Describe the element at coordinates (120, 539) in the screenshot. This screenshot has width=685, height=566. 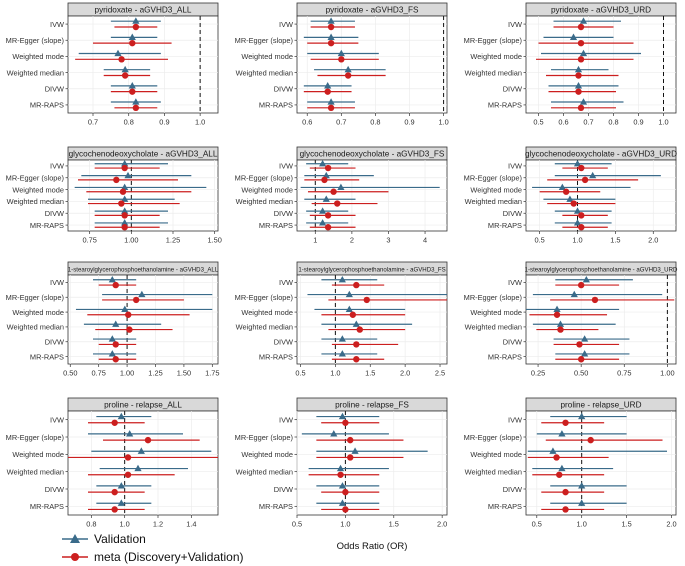
I see `legend-label-validation: Validation` at that location.